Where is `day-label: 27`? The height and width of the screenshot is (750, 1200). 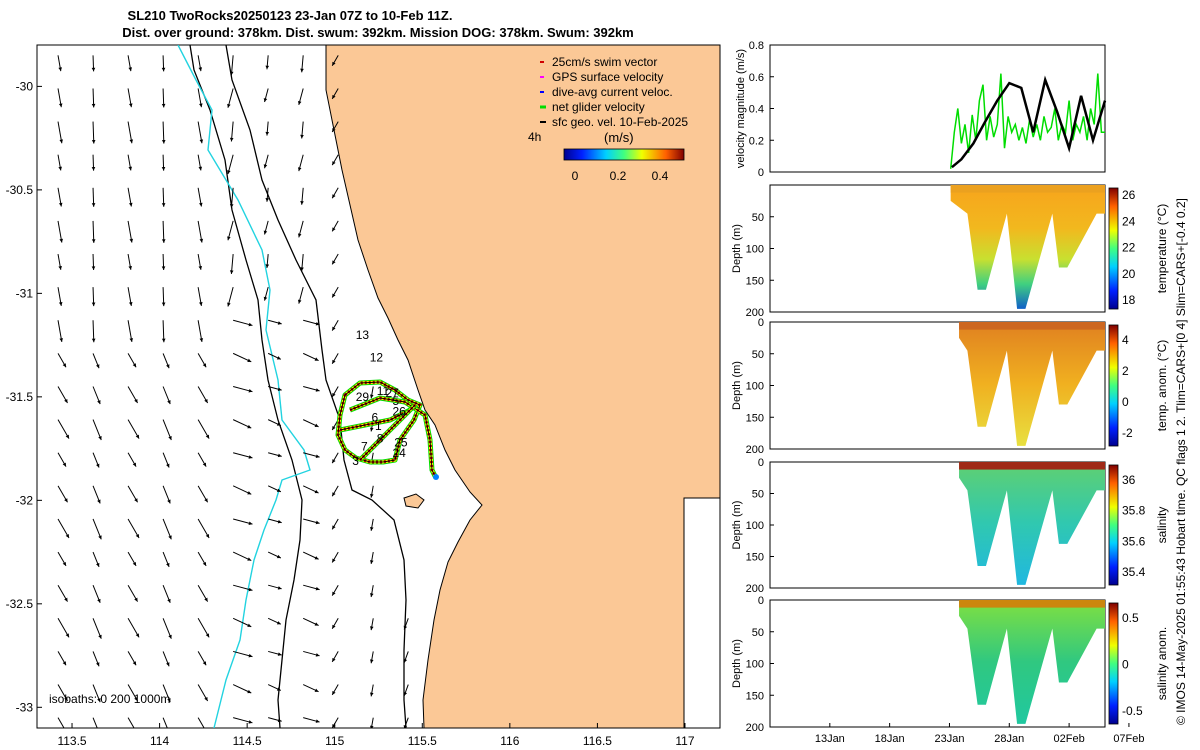 day-label: 27 is located at coordinates (393, 393).